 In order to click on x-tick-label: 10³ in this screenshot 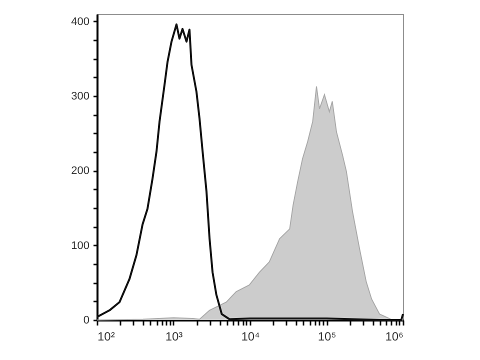, I will do `click(174, 337)`.